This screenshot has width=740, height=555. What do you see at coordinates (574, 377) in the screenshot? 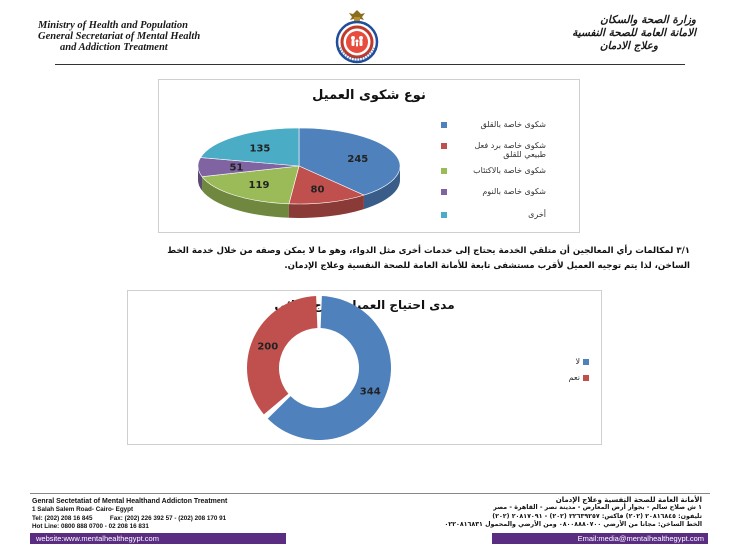
I see `chart2-legend-label: نعم` at bounding box center [574, 377].